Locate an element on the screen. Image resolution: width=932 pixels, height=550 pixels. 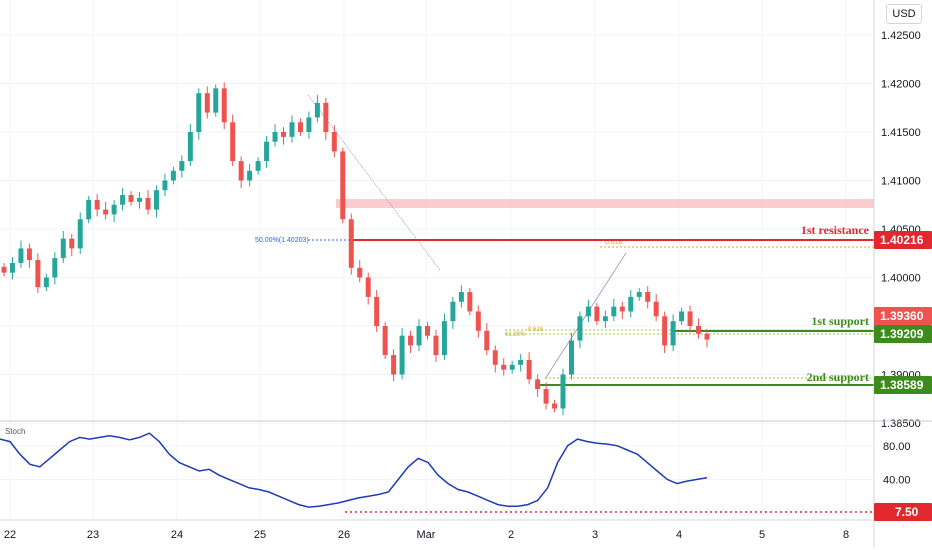
price-tick-label: 1.42500 is located at coordinates (901, 36).